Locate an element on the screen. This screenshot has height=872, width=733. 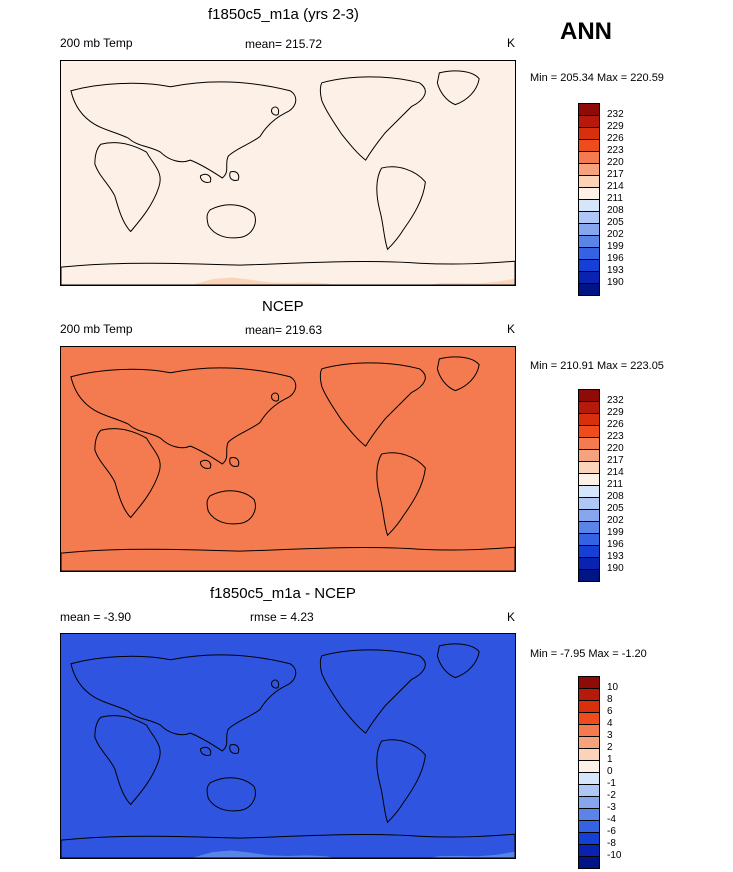
panel-1-variable-label: 200 mb Temp is located at coordinates (96, 43).